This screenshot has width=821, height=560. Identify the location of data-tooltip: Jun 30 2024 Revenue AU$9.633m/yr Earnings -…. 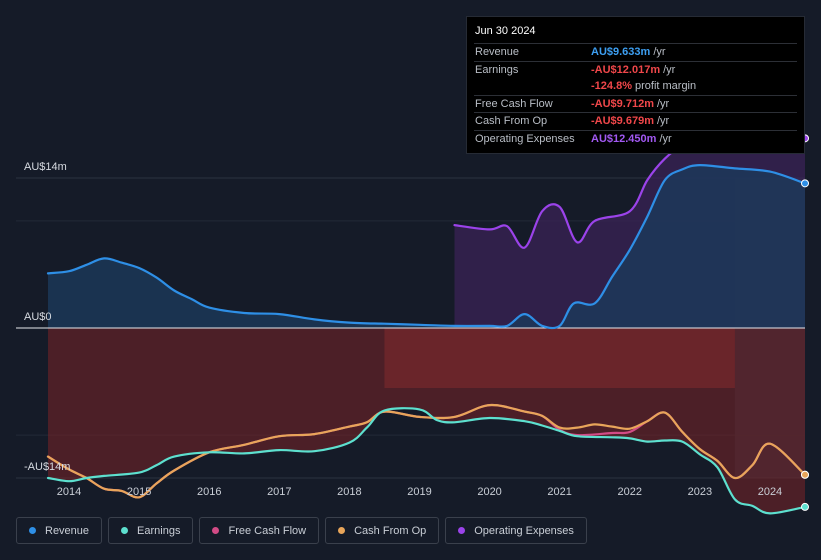
(635, 85).